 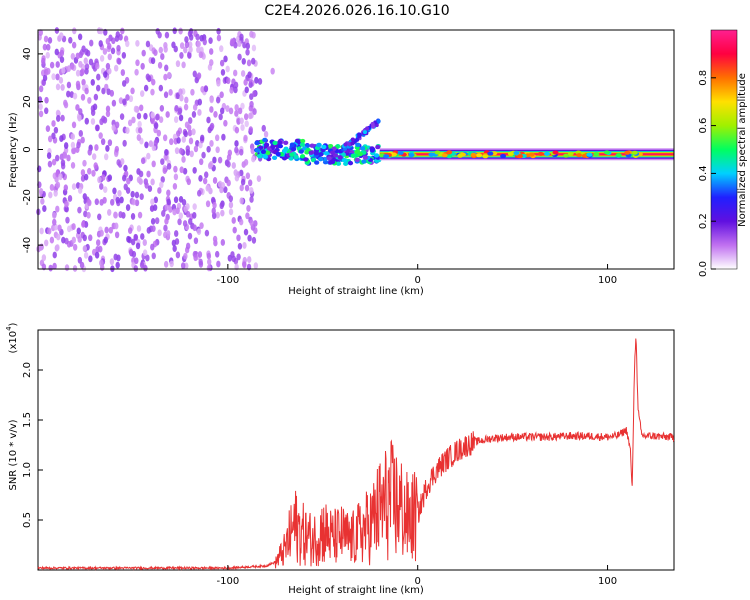 I want to click on spectrogram-x-tick-label: -100, so click(x=227, y=280).